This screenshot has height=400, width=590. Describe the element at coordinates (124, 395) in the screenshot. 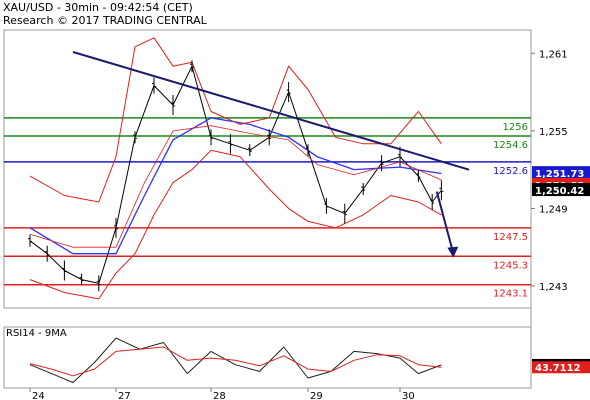

I see `x-tick-label: 27` at that location.